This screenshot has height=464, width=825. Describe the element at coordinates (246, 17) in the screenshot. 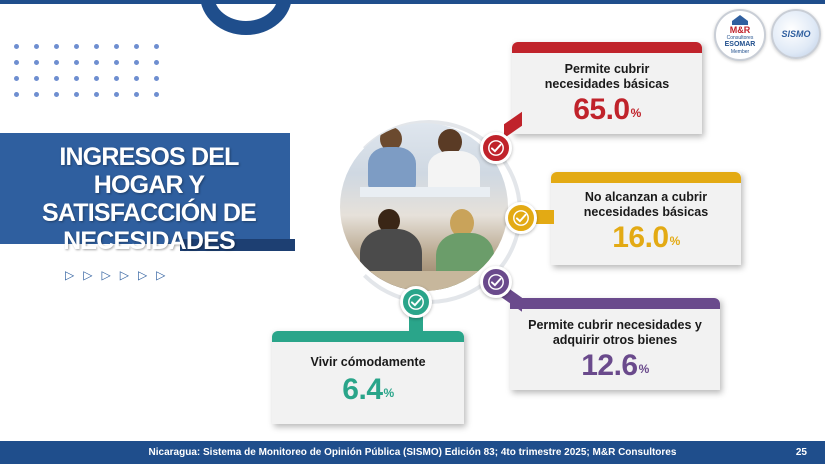

I see `decorative-ring` at that location.